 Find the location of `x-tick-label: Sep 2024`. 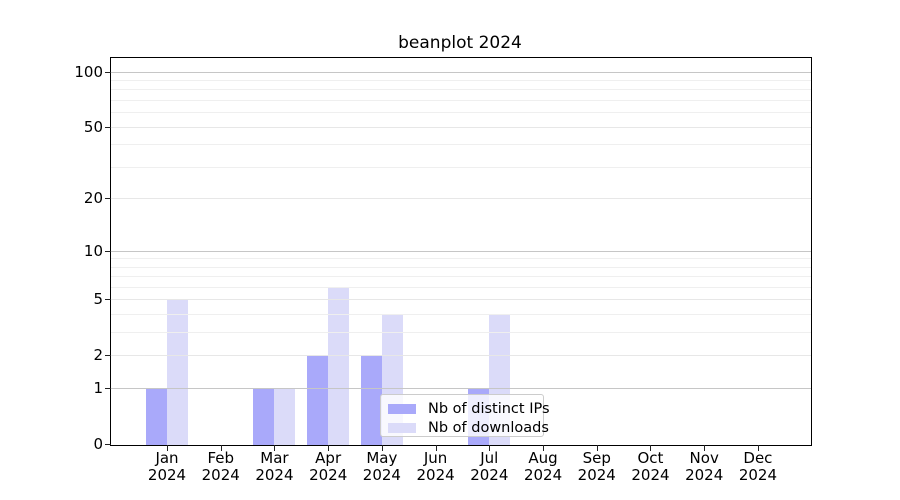

x-tick-label: Sep 2024 is located at coordinates (597, 467).